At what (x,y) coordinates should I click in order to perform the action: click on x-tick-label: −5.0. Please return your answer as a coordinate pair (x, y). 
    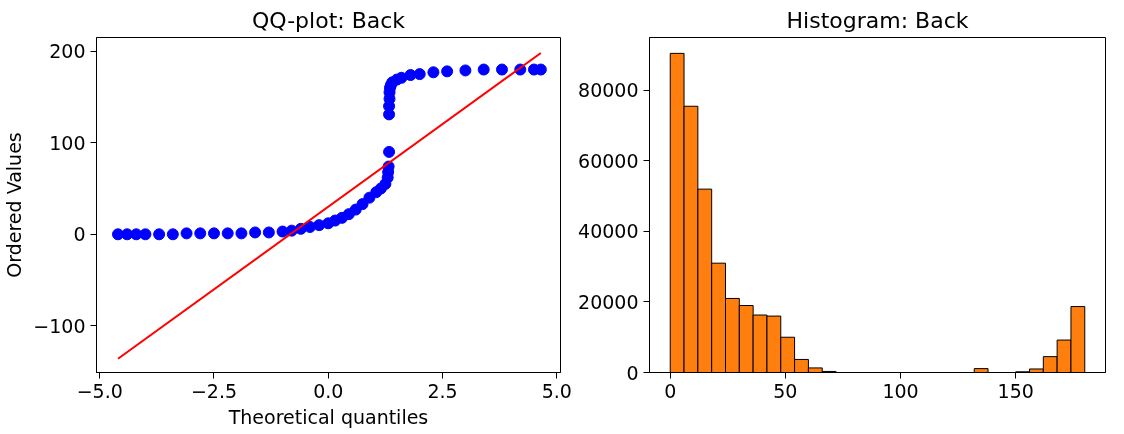
    Looking at the image, I should click on (99, 390).